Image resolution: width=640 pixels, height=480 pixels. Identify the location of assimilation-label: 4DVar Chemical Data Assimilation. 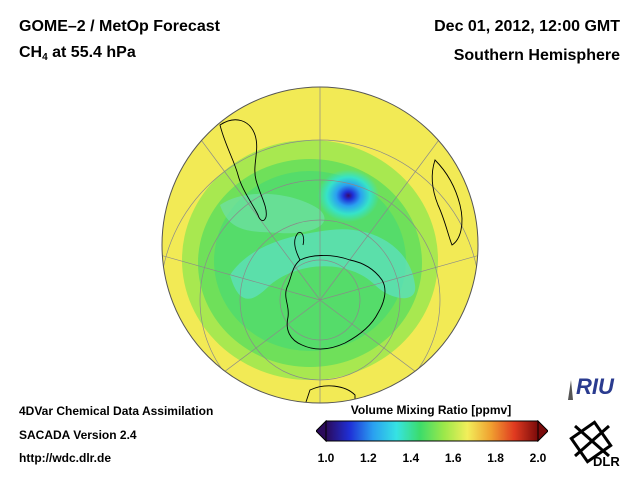
(116, 411).